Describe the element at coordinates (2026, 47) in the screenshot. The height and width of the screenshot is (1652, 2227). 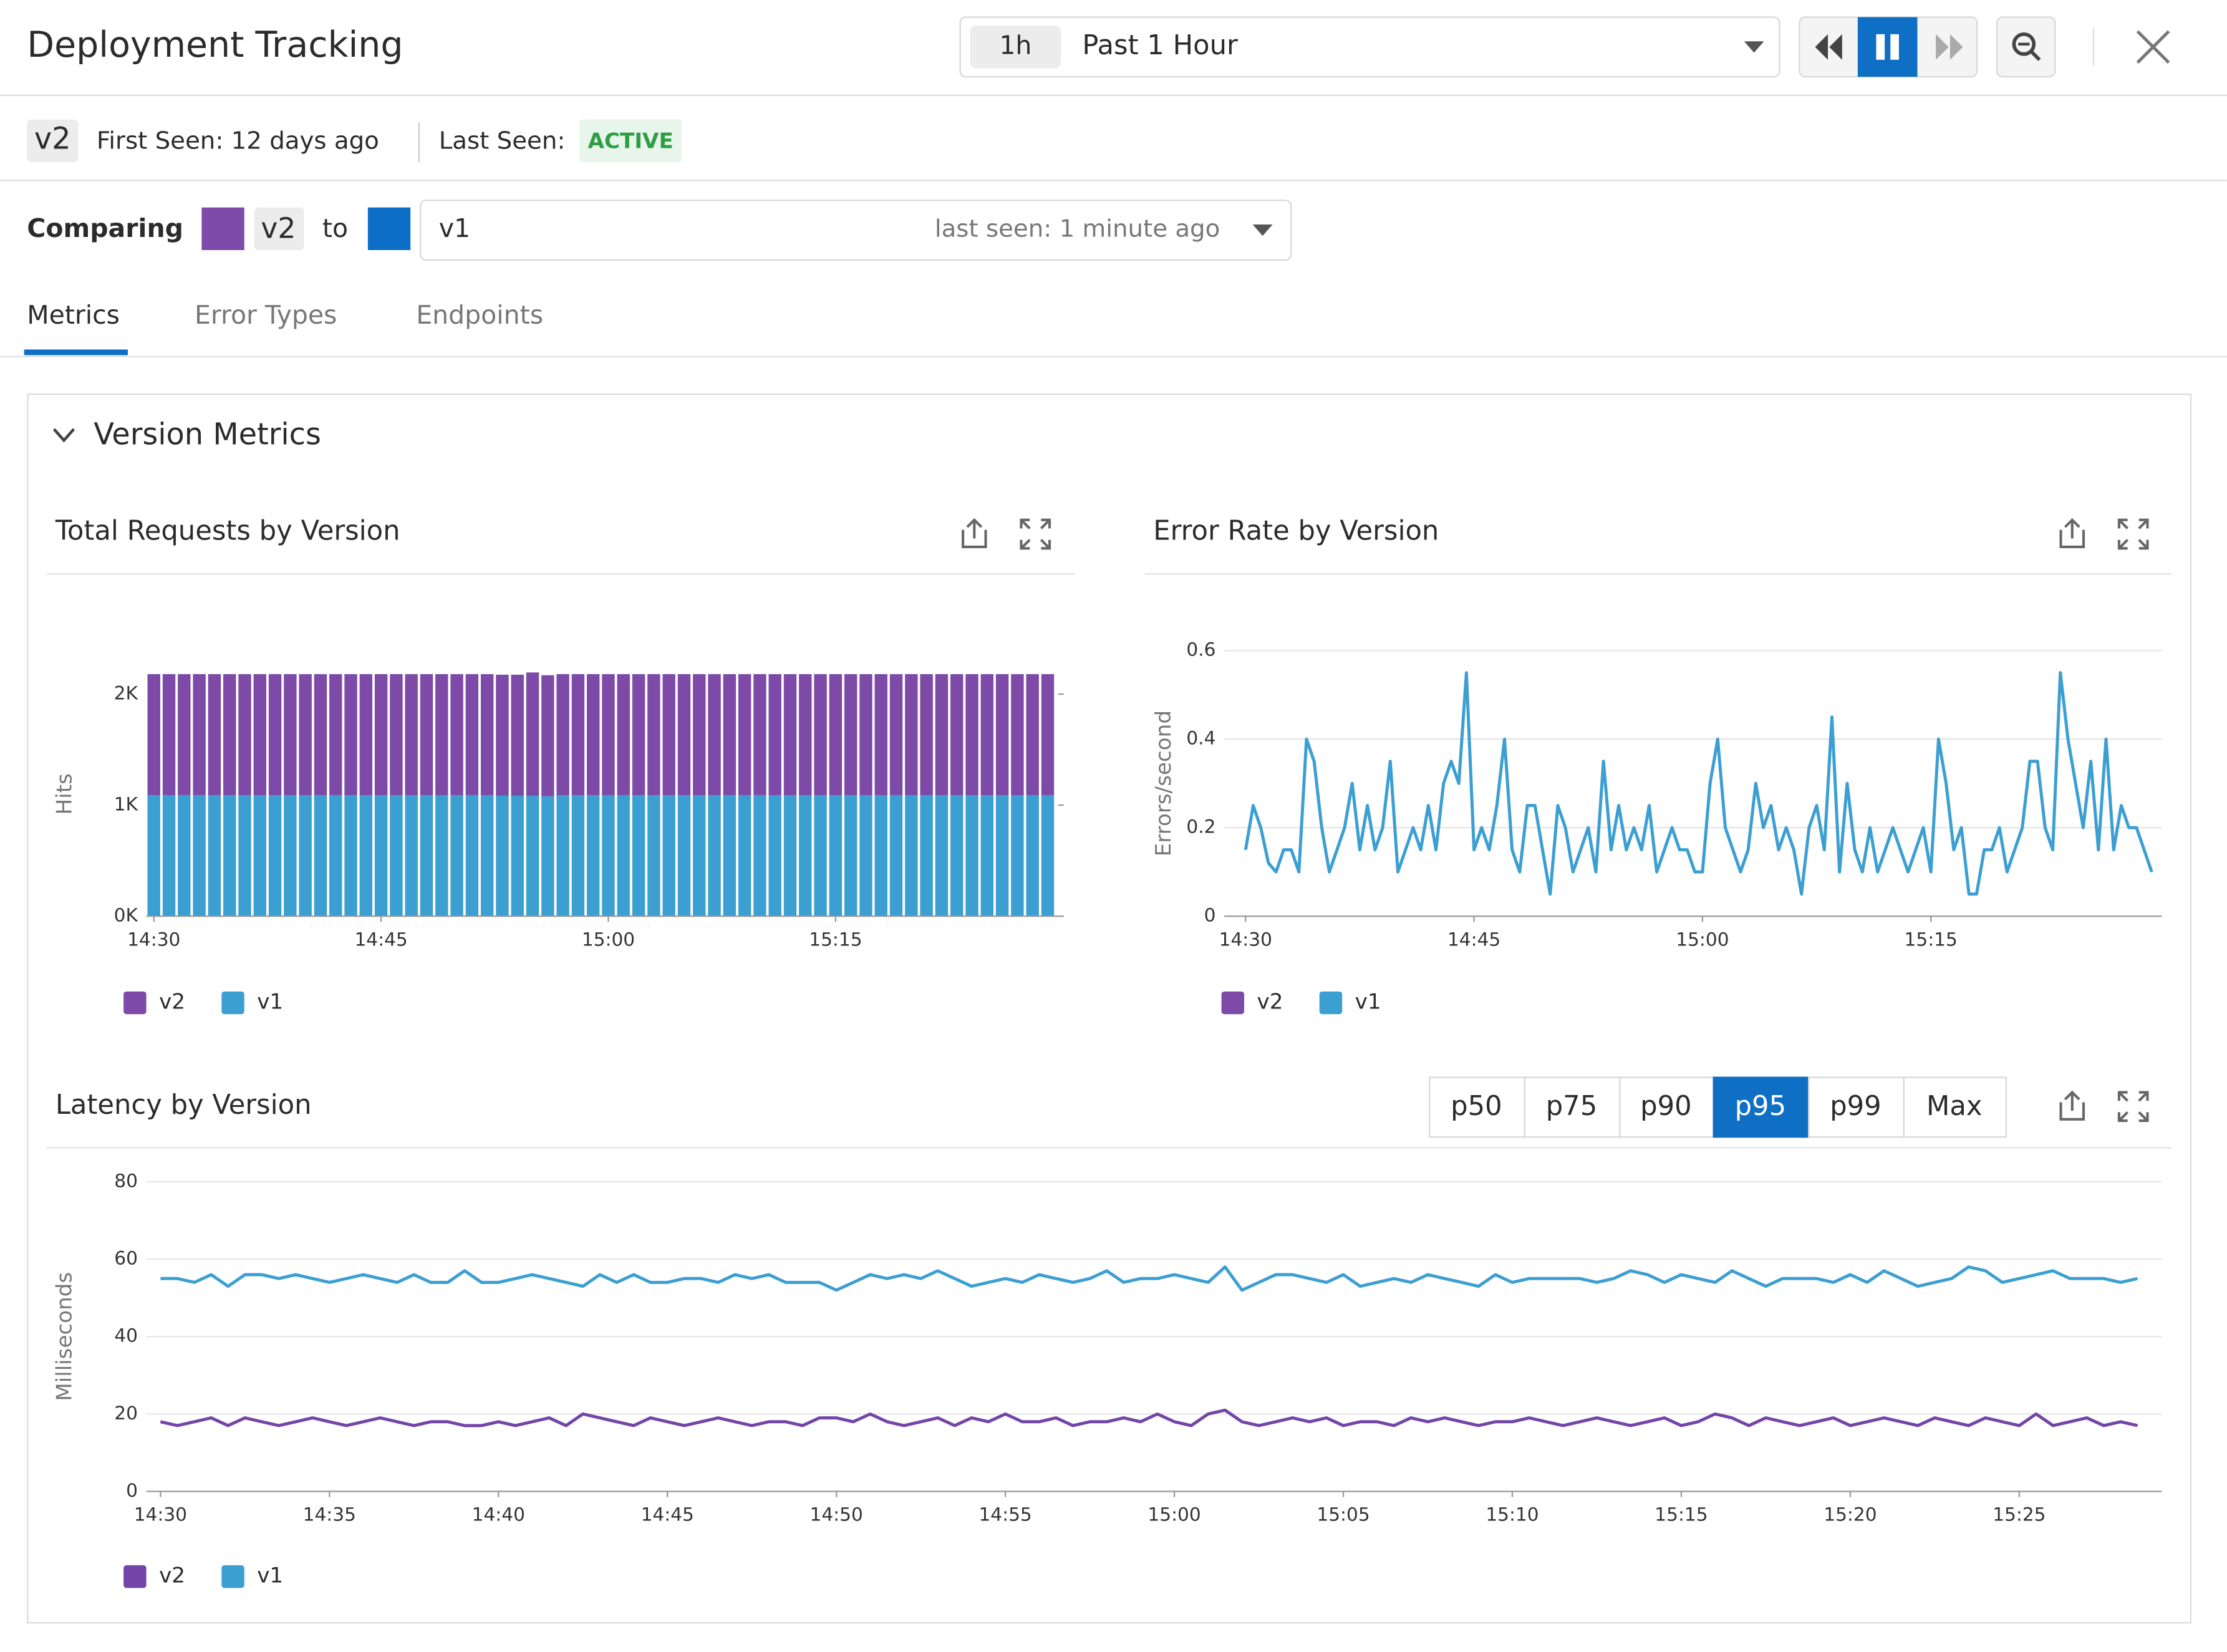
I see `zoom-button` at that location.